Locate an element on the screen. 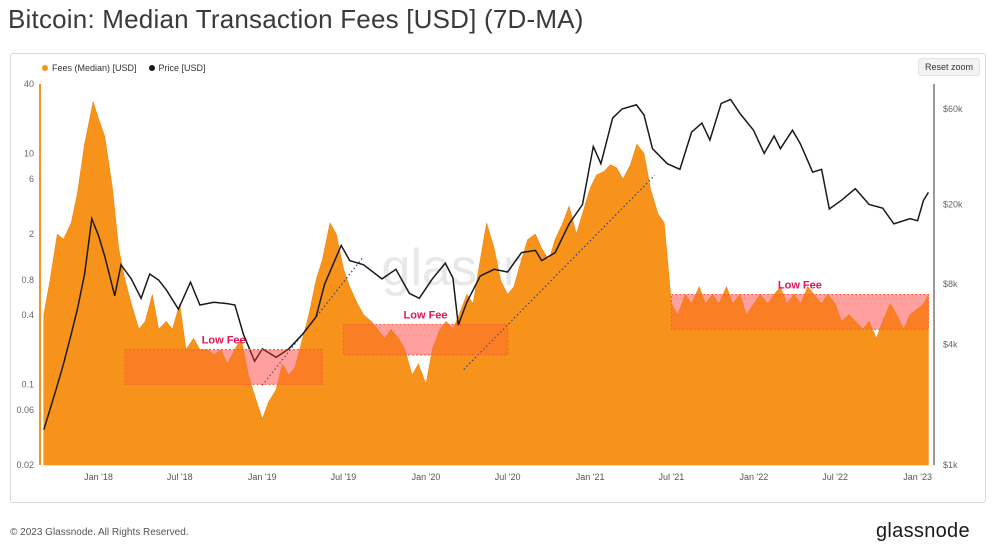  y-left-tick-label: 2 is located at coordinates (31, 234).